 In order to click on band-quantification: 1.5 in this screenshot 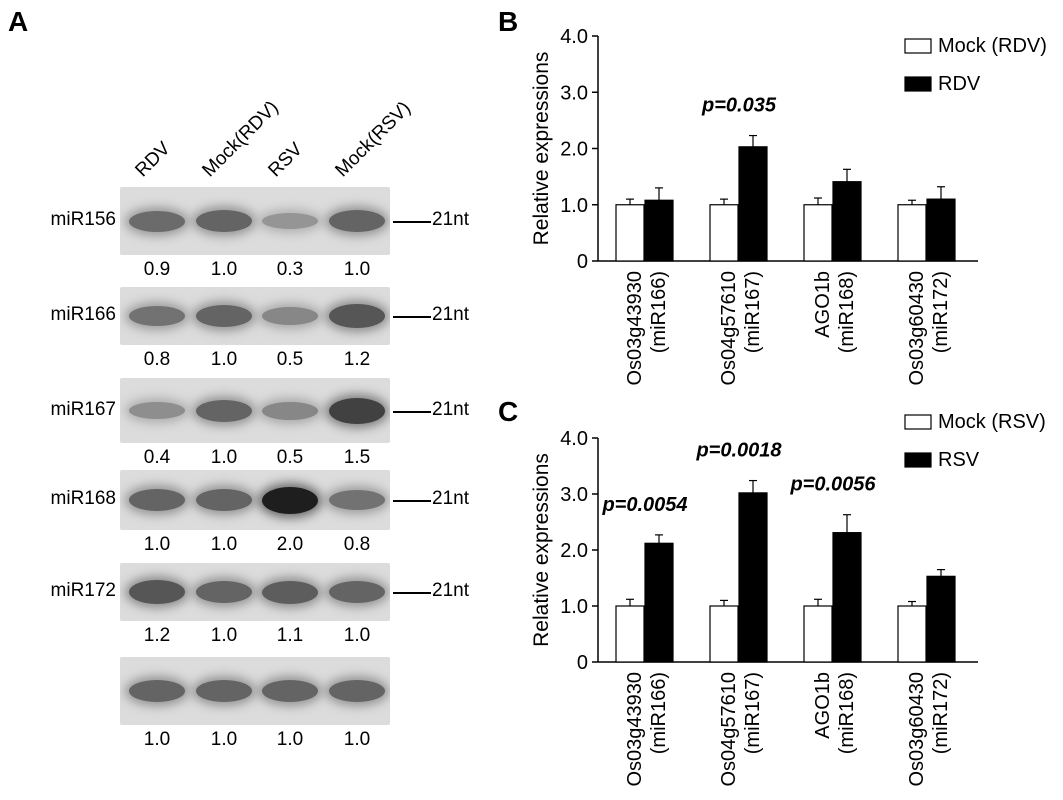, I will do `click(357, 457)`.